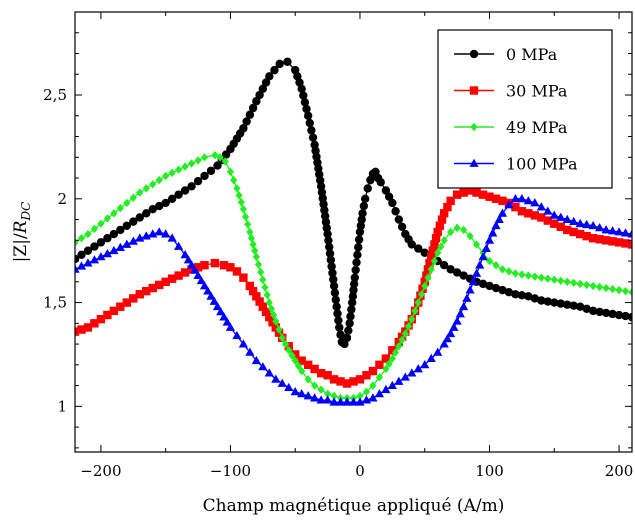 Image resolution: width=635 pixels, height=522 pixels. I want to click on y-axis-title-subscript: DC, so click(26, 212).